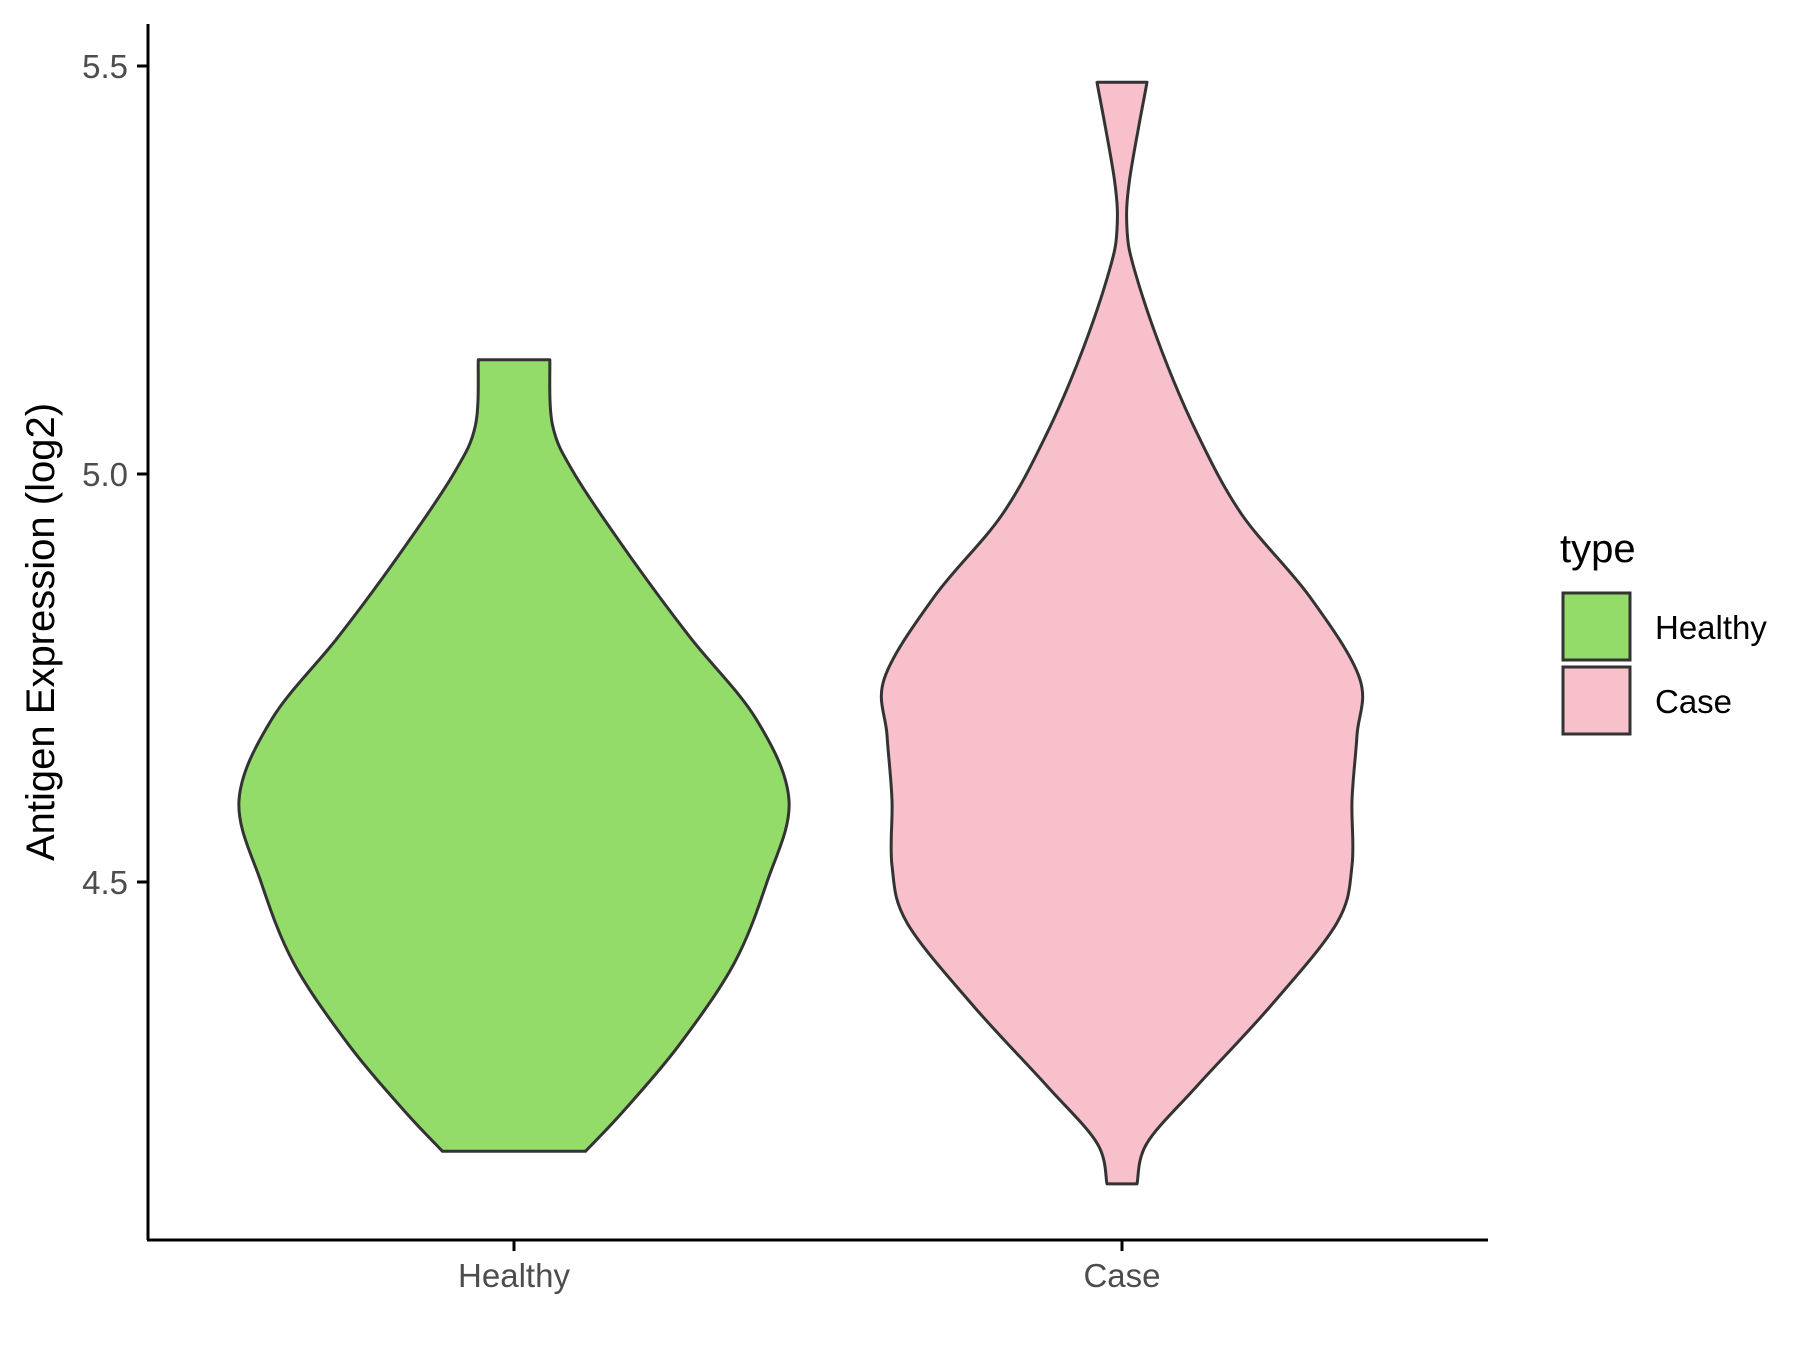 The width and height of the screenshot is (1800, 1350). What do you see at coordinates (1711, 627) in the screenshot?
I see `legend-label-healthy: Healthy` at bounding box center [1711, 627].